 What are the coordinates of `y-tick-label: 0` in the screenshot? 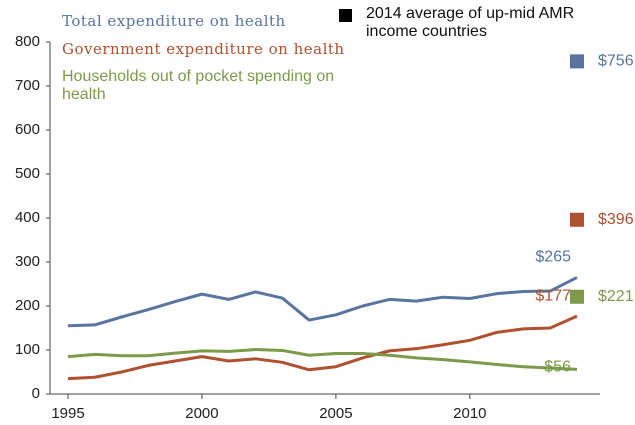 It's located at (36, 393).